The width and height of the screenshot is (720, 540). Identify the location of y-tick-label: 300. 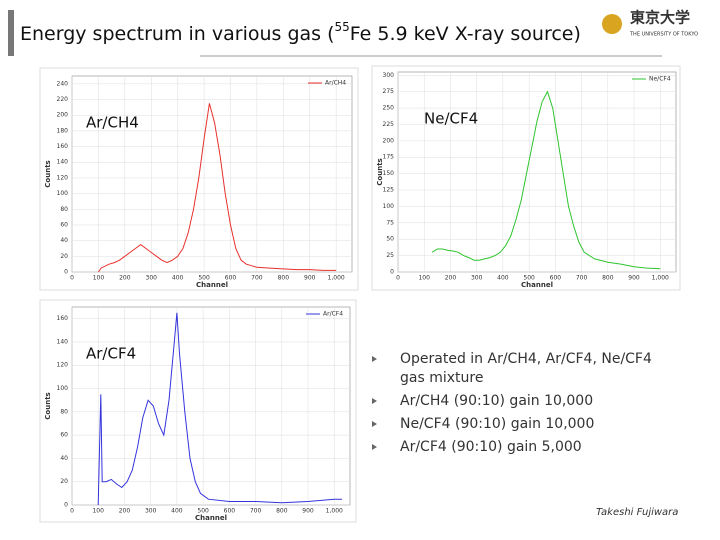
(389, 75).